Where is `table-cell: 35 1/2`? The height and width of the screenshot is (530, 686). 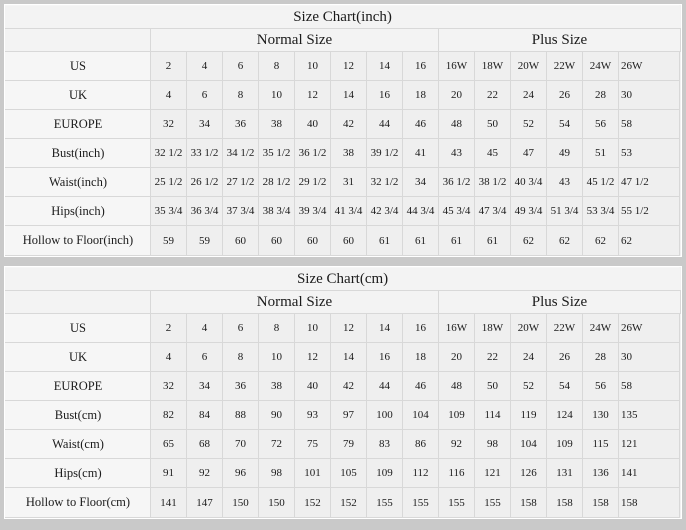 table-cell: 35 1/2 is located at coordinates (276, 153).